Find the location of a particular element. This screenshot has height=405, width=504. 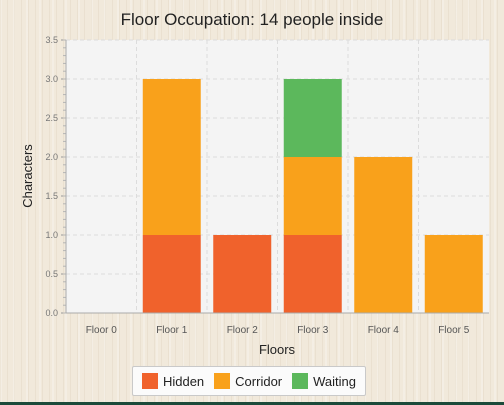

legend-item-hidden: Hidden is located at coordinates (173, 381).